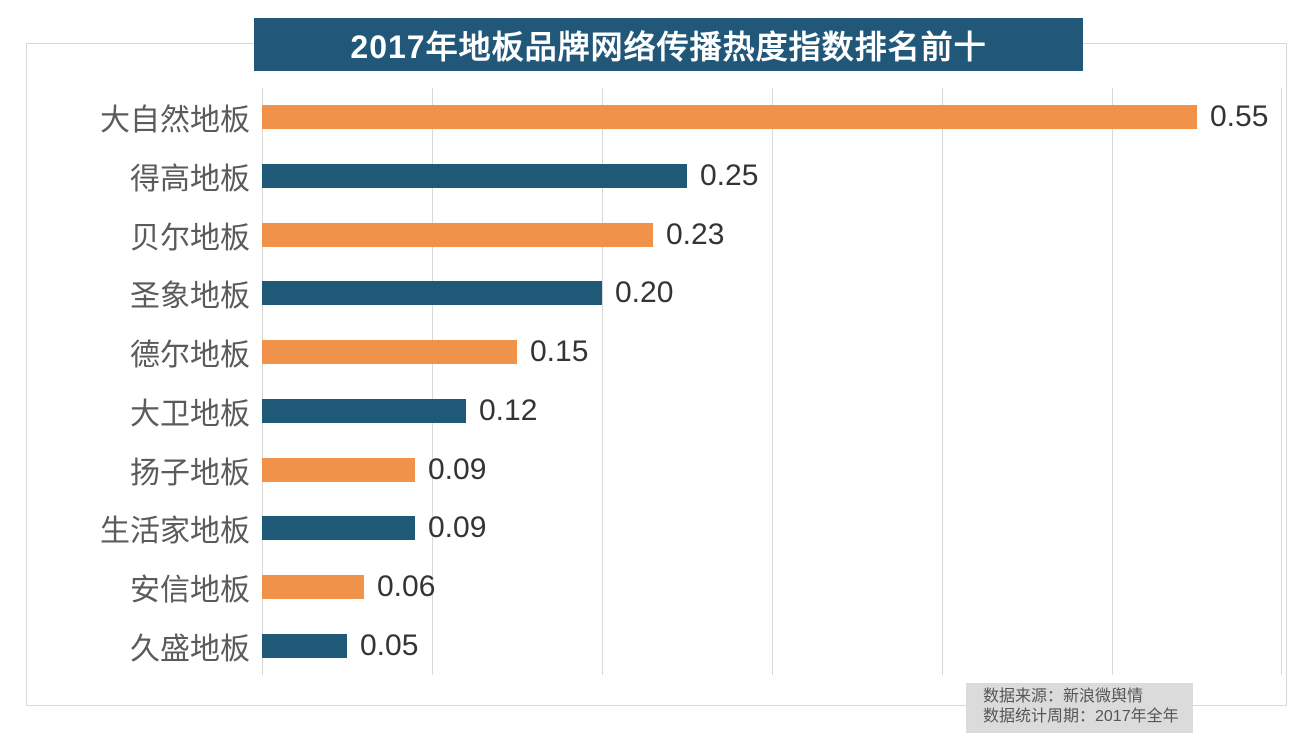  What do you see at coordinates (190, 180) in the screenshot?
I see `category-label: 得高地板` at bounding box center [190, 180].